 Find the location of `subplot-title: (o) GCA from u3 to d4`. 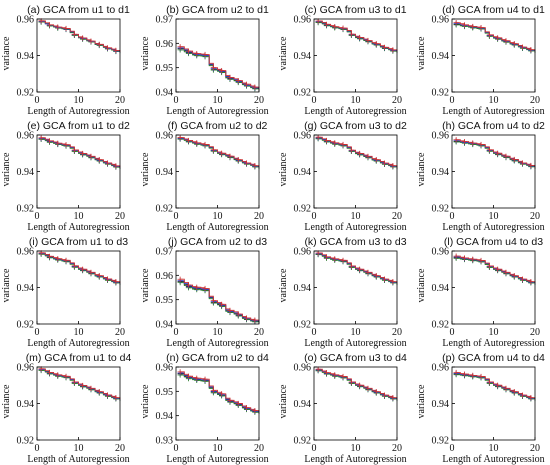

subplot-title: (o) GCA from u3 to d4 is located at coordinates (355, 358).